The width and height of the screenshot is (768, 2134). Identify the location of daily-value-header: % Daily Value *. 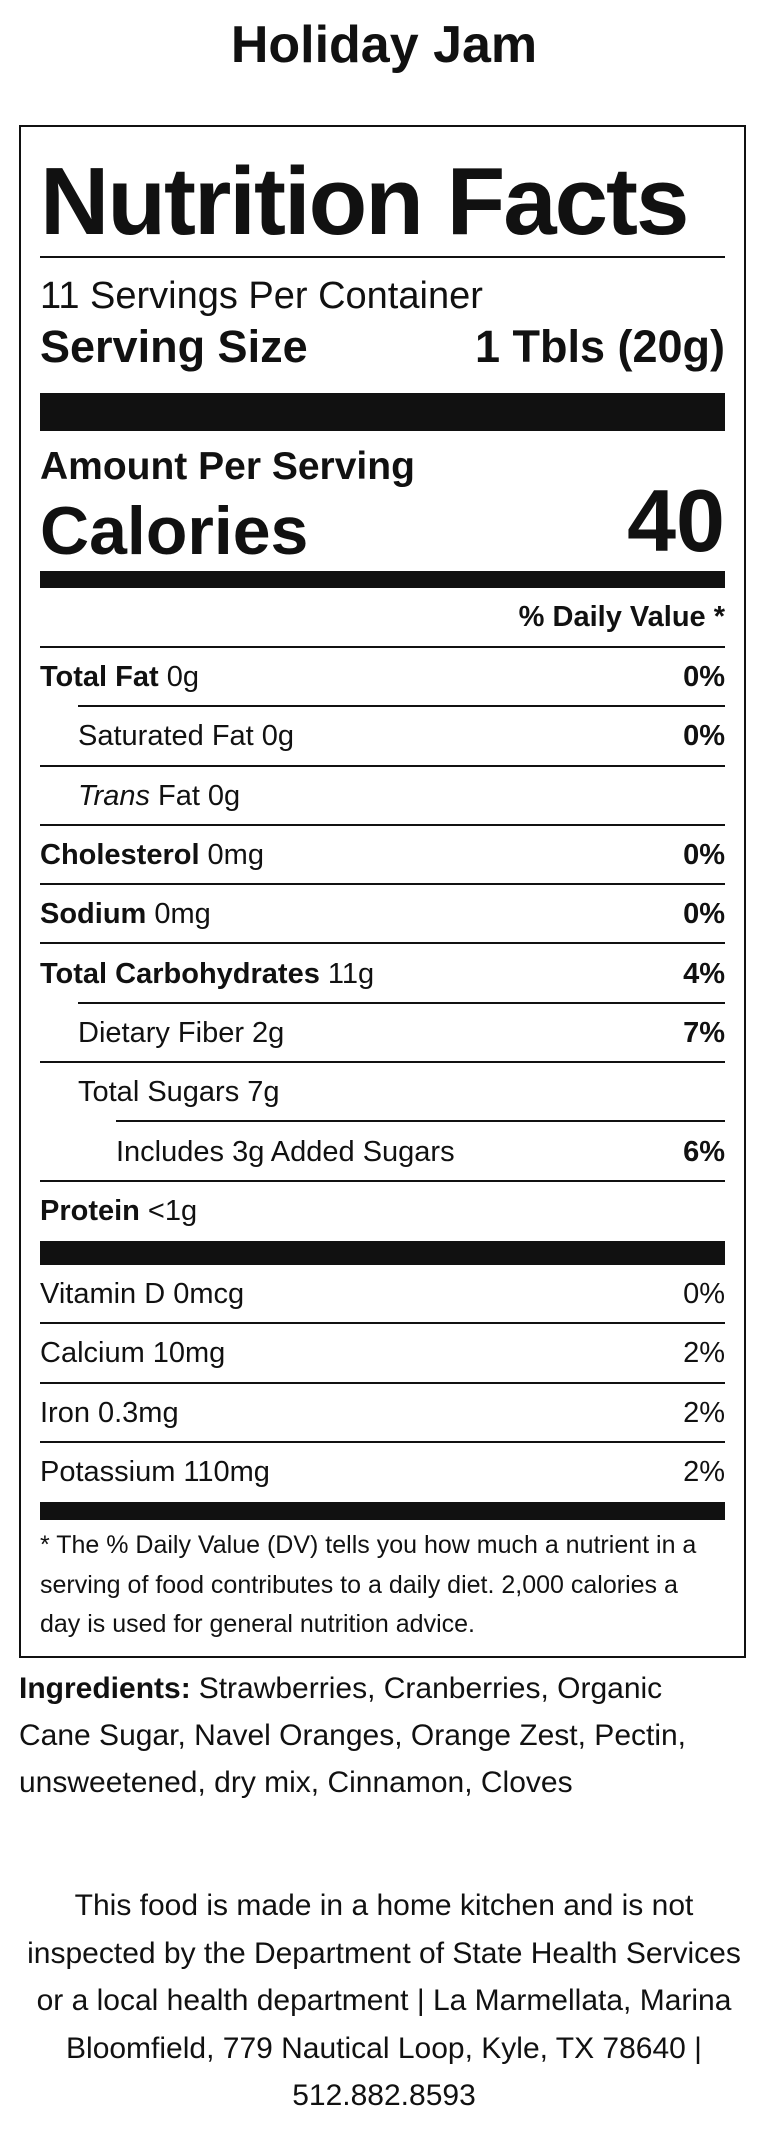
(382, 618).